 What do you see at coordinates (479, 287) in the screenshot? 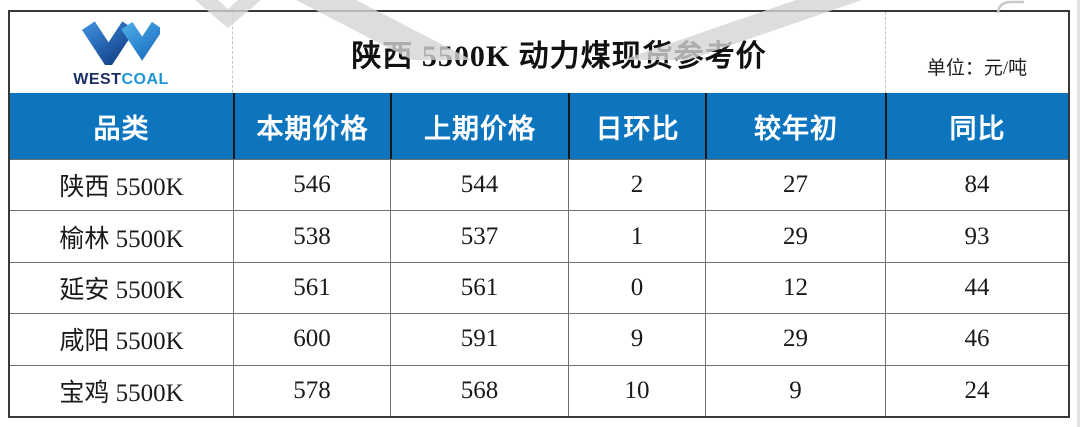
I see `cell-previous-price: 561` at bounding box center [479, 287].